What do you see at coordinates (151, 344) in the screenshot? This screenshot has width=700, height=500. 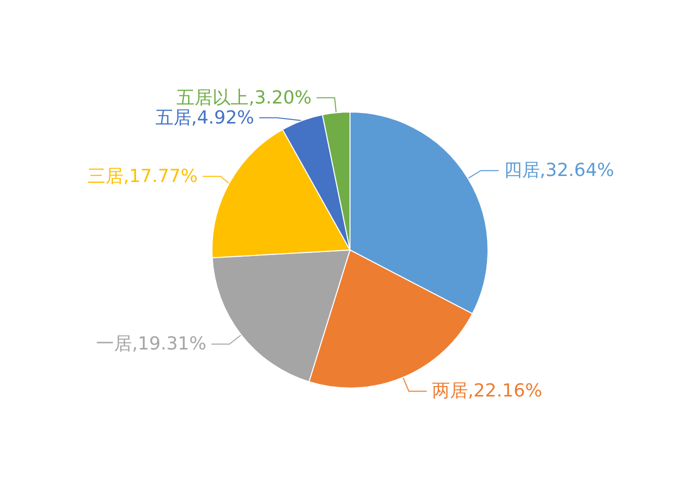 I see `slice-label: 一居,19.31%` at bounding box center [151, 344].